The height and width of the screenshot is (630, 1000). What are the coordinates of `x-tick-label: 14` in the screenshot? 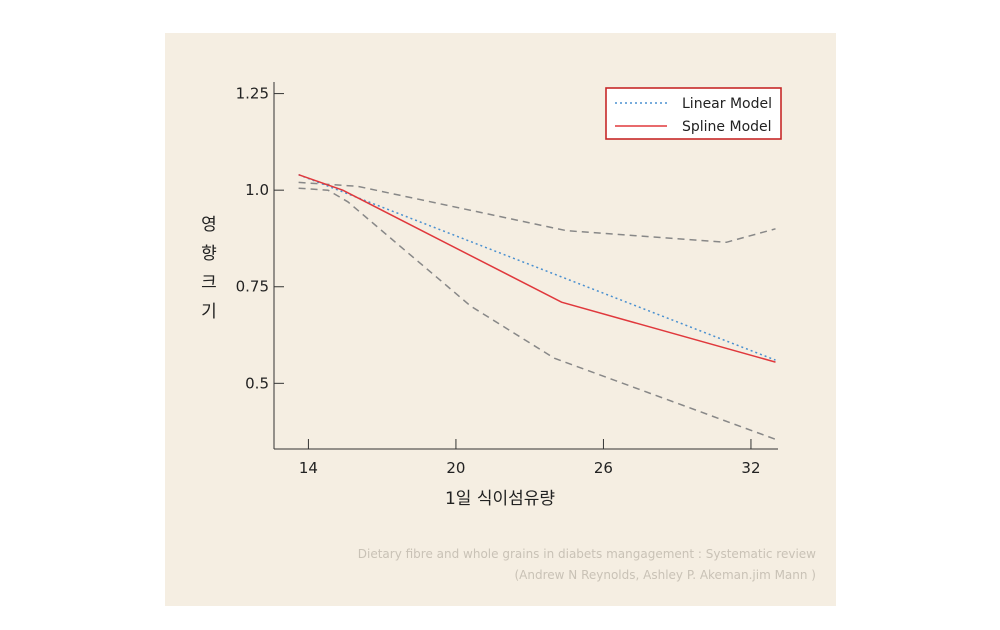 It's located at (308, 468).